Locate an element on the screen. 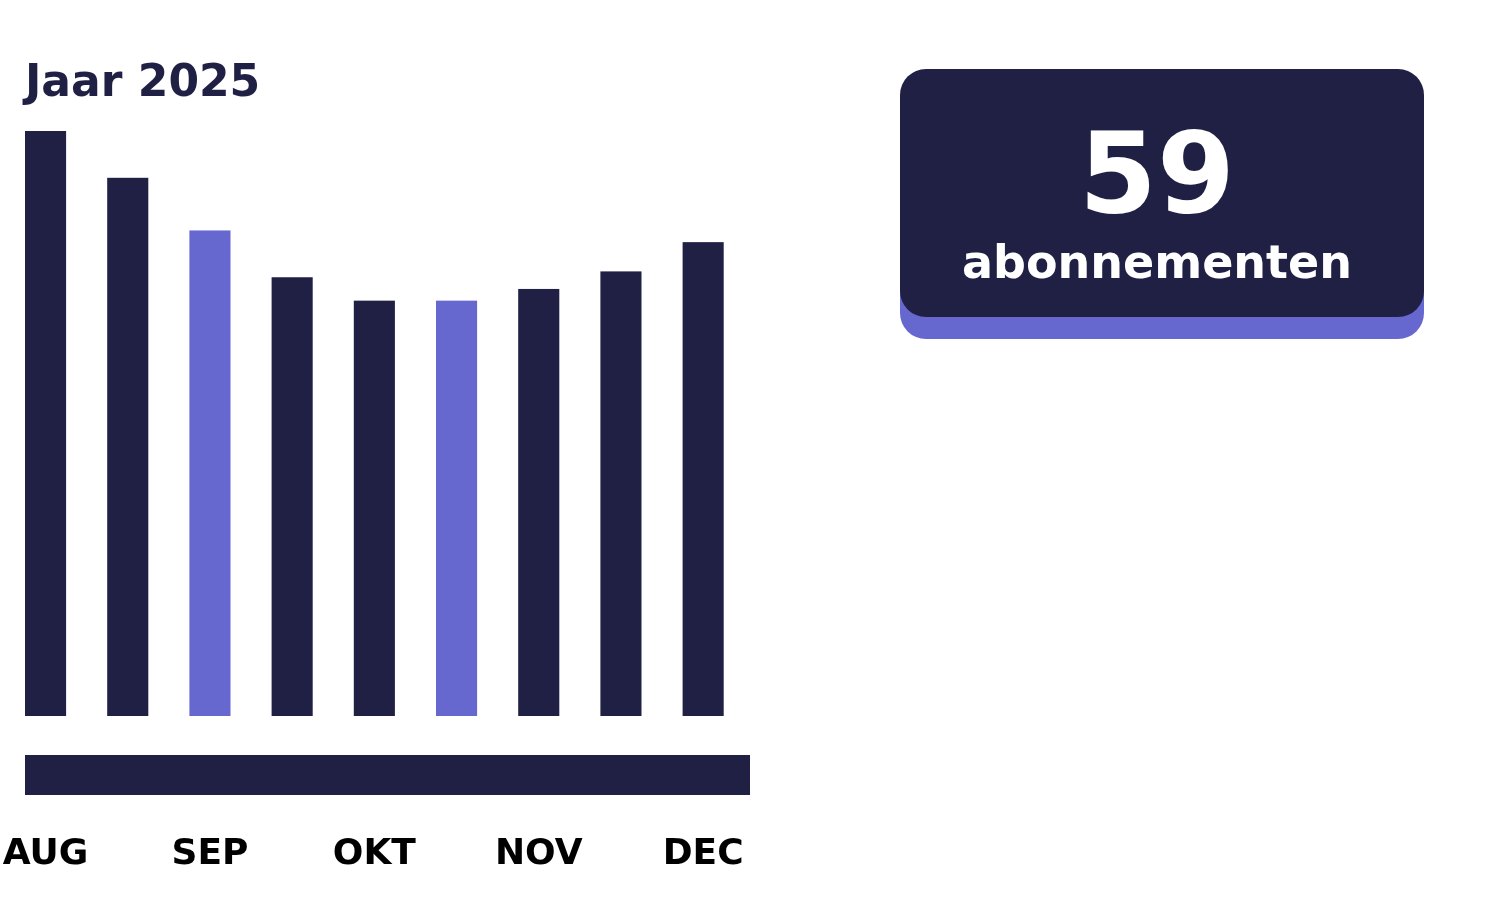 This screenshot has width=1500, height=900. x-tick-label: DEC is located at coordinates (703, 851).